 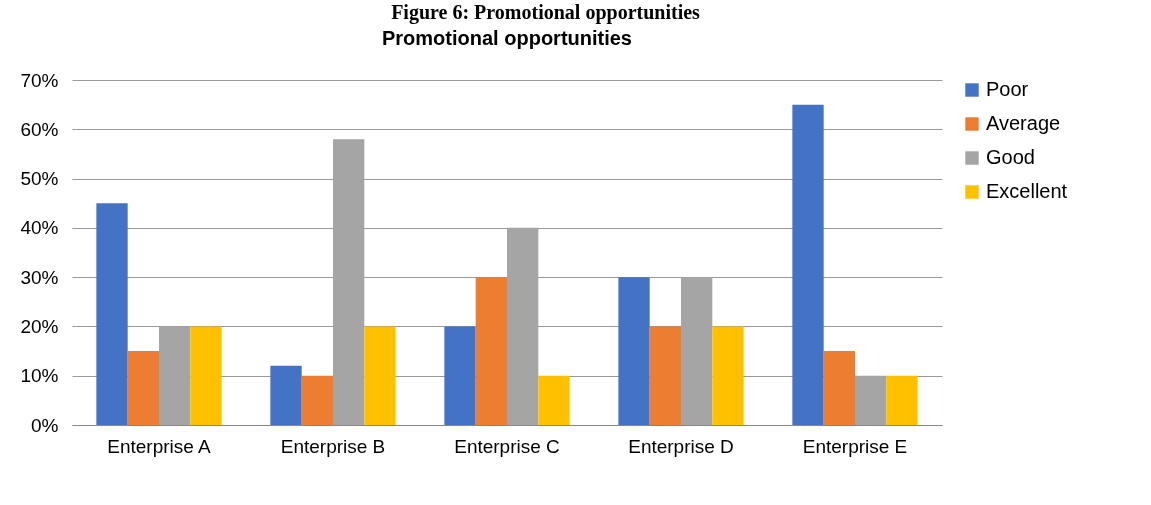 What do you see at coordinates (507, 446) in the screenshot?
I see `x-tick-label: Enterprise C` at bounding box center [507, 446].